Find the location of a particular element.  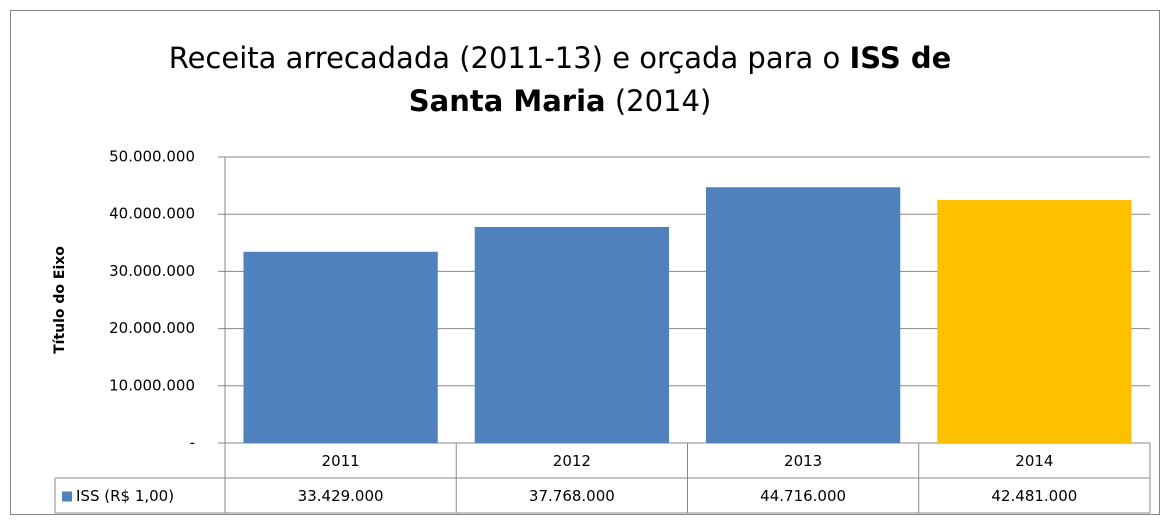

title-run: ISS de is located at coordinates (900, 58).